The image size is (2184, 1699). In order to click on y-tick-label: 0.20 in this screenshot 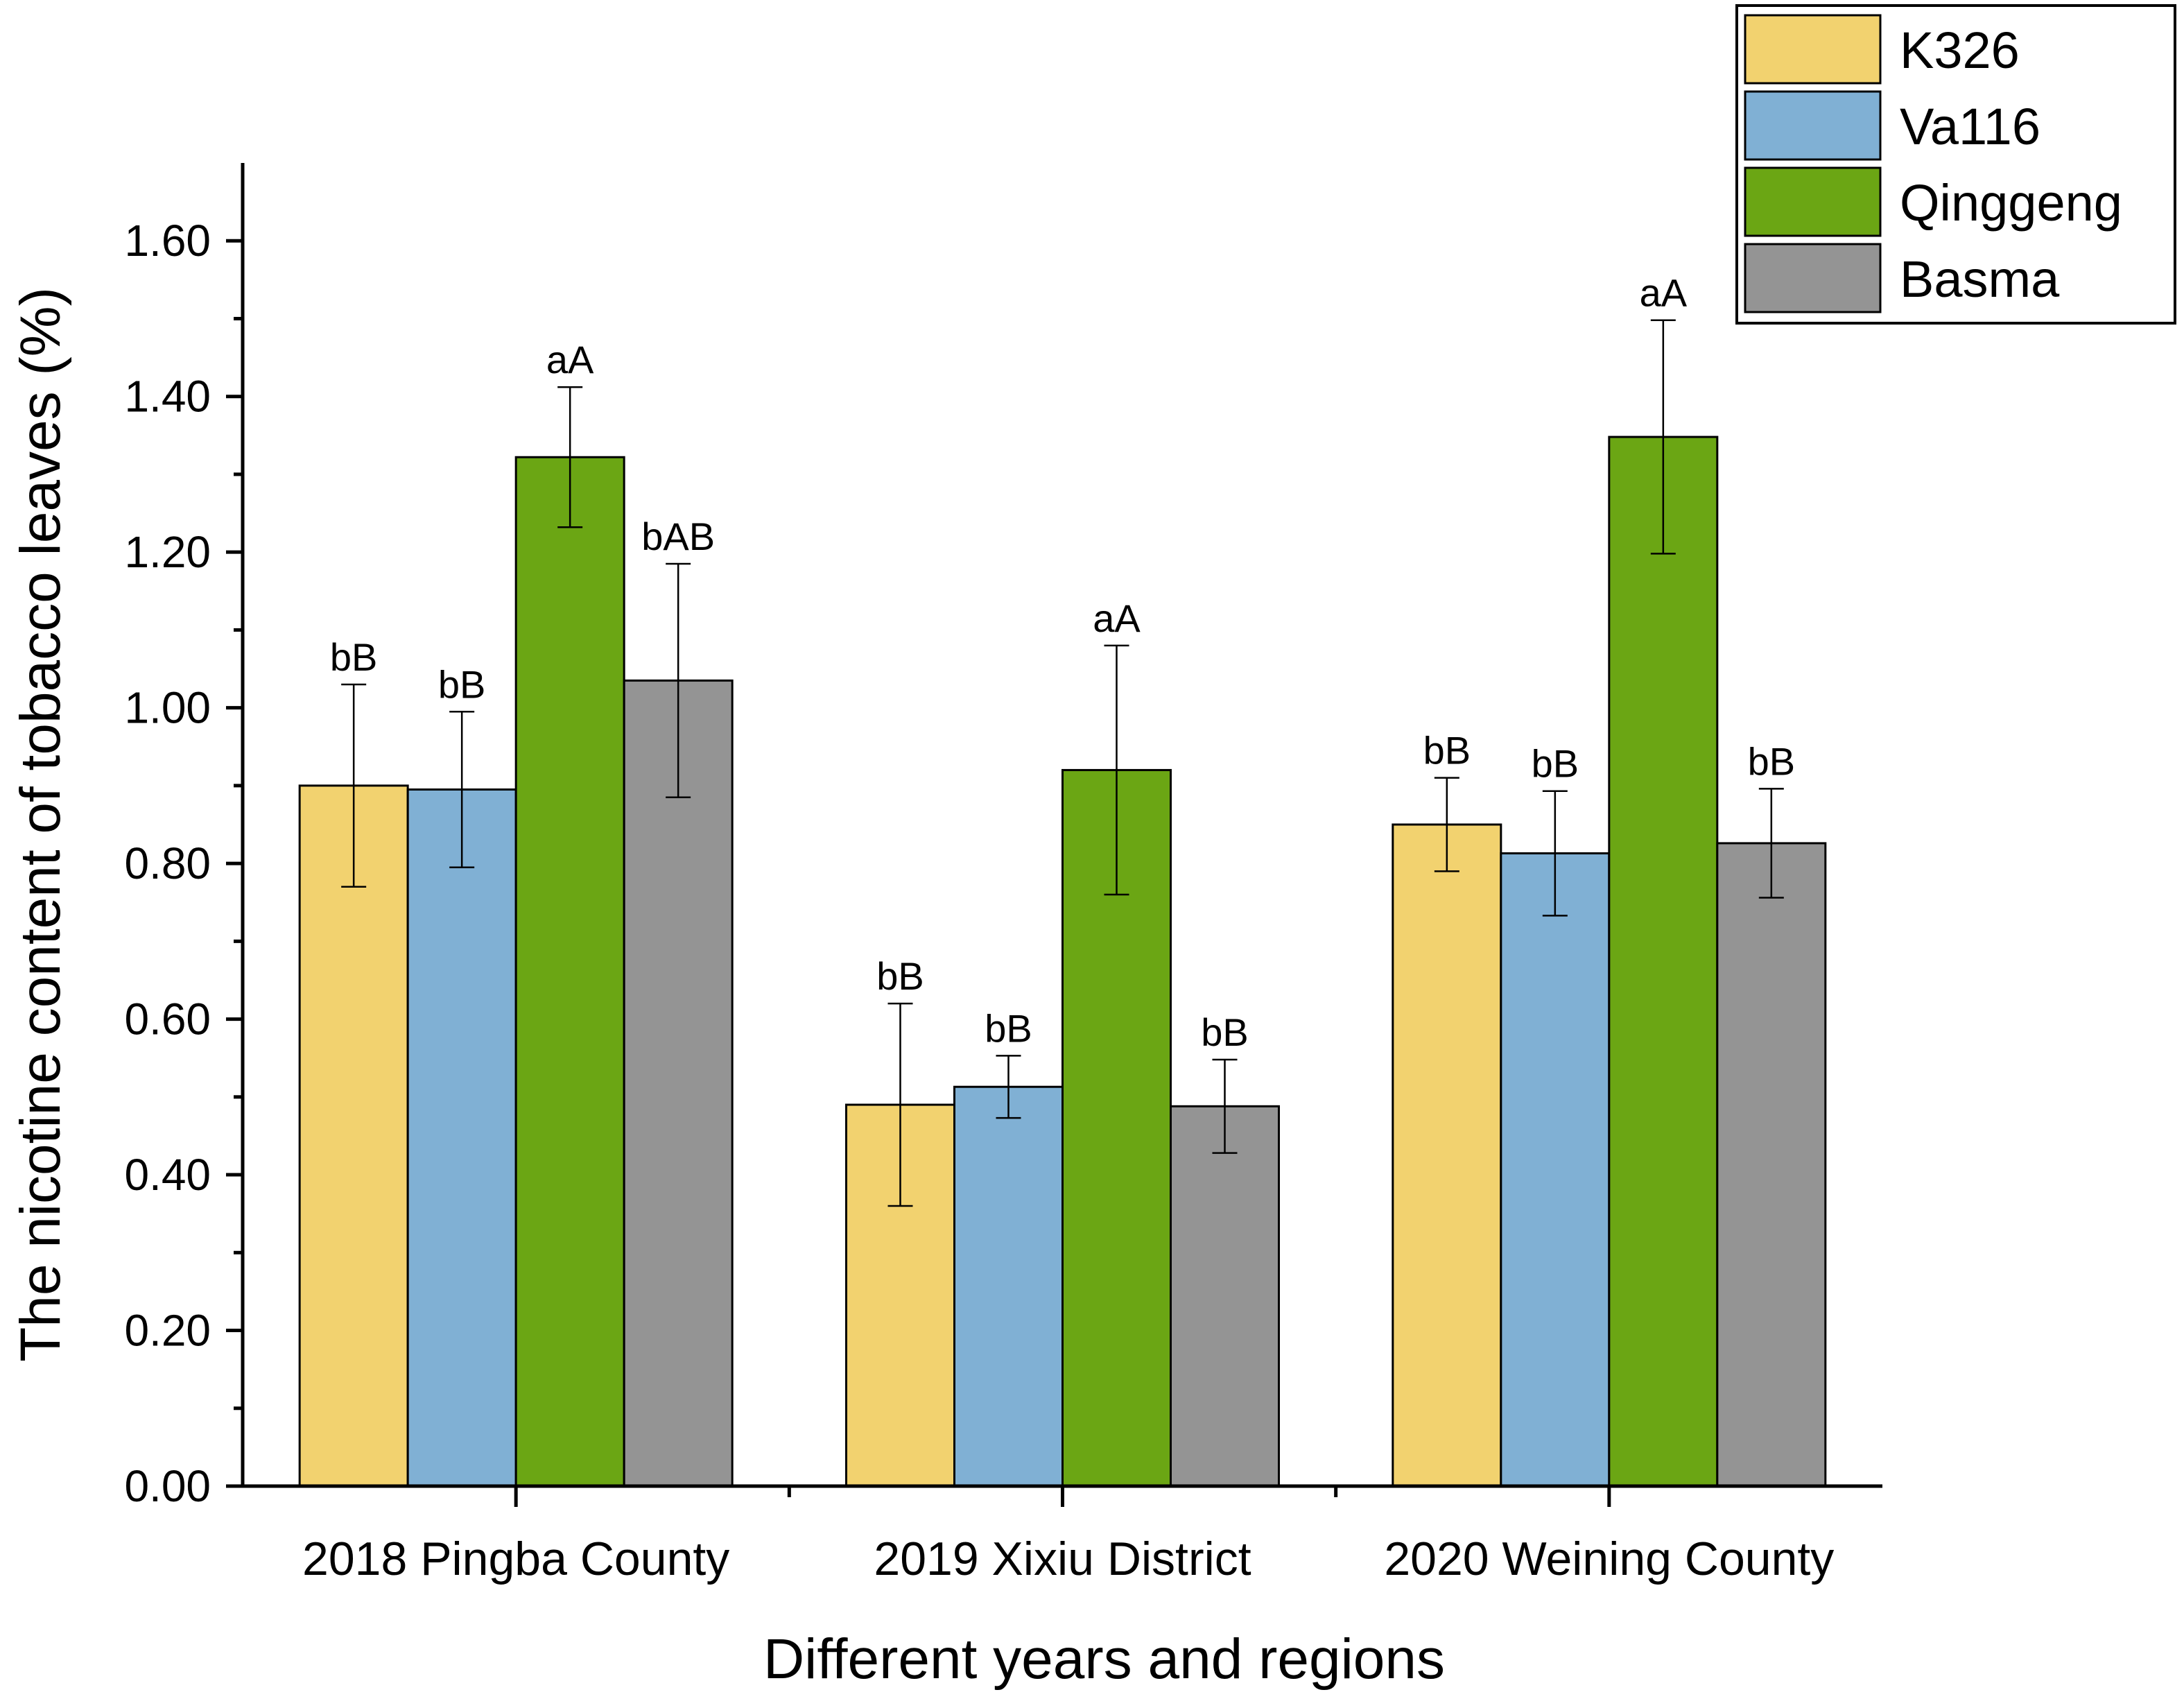, I will do `click(167, 1331)`.